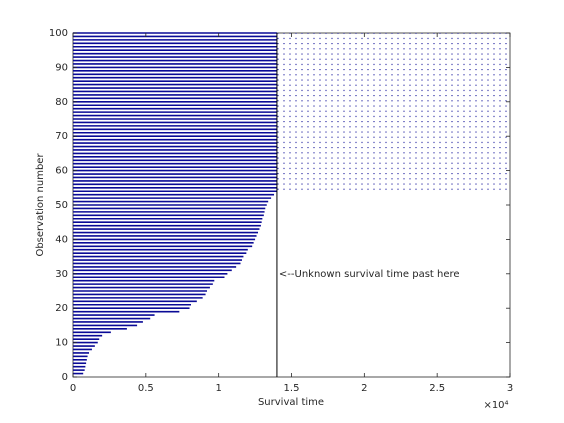 The height and width of the screenshot is (423, 564). What do you see at coordinates (61, 274) in the screenshot?
I see `y-tick-label: 30` at bounding box center [61, 274].